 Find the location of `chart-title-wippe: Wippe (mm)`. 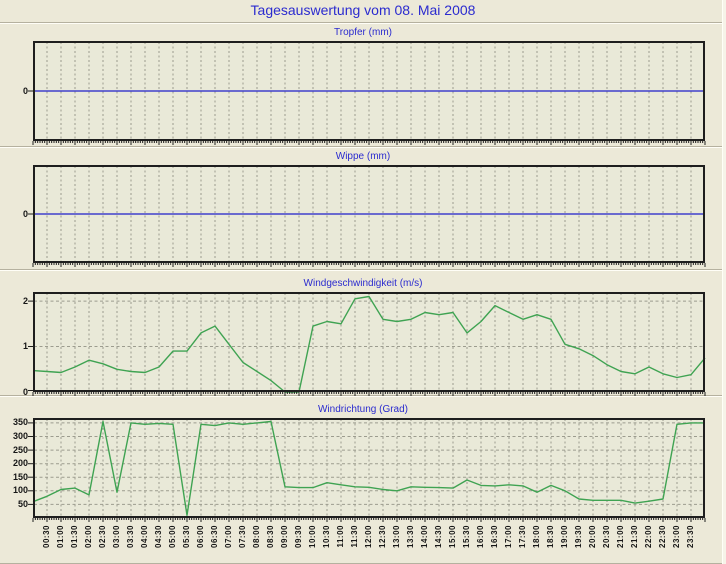

chart-title-wippe: Wippe (mm) is located at coordinates (363, 156).